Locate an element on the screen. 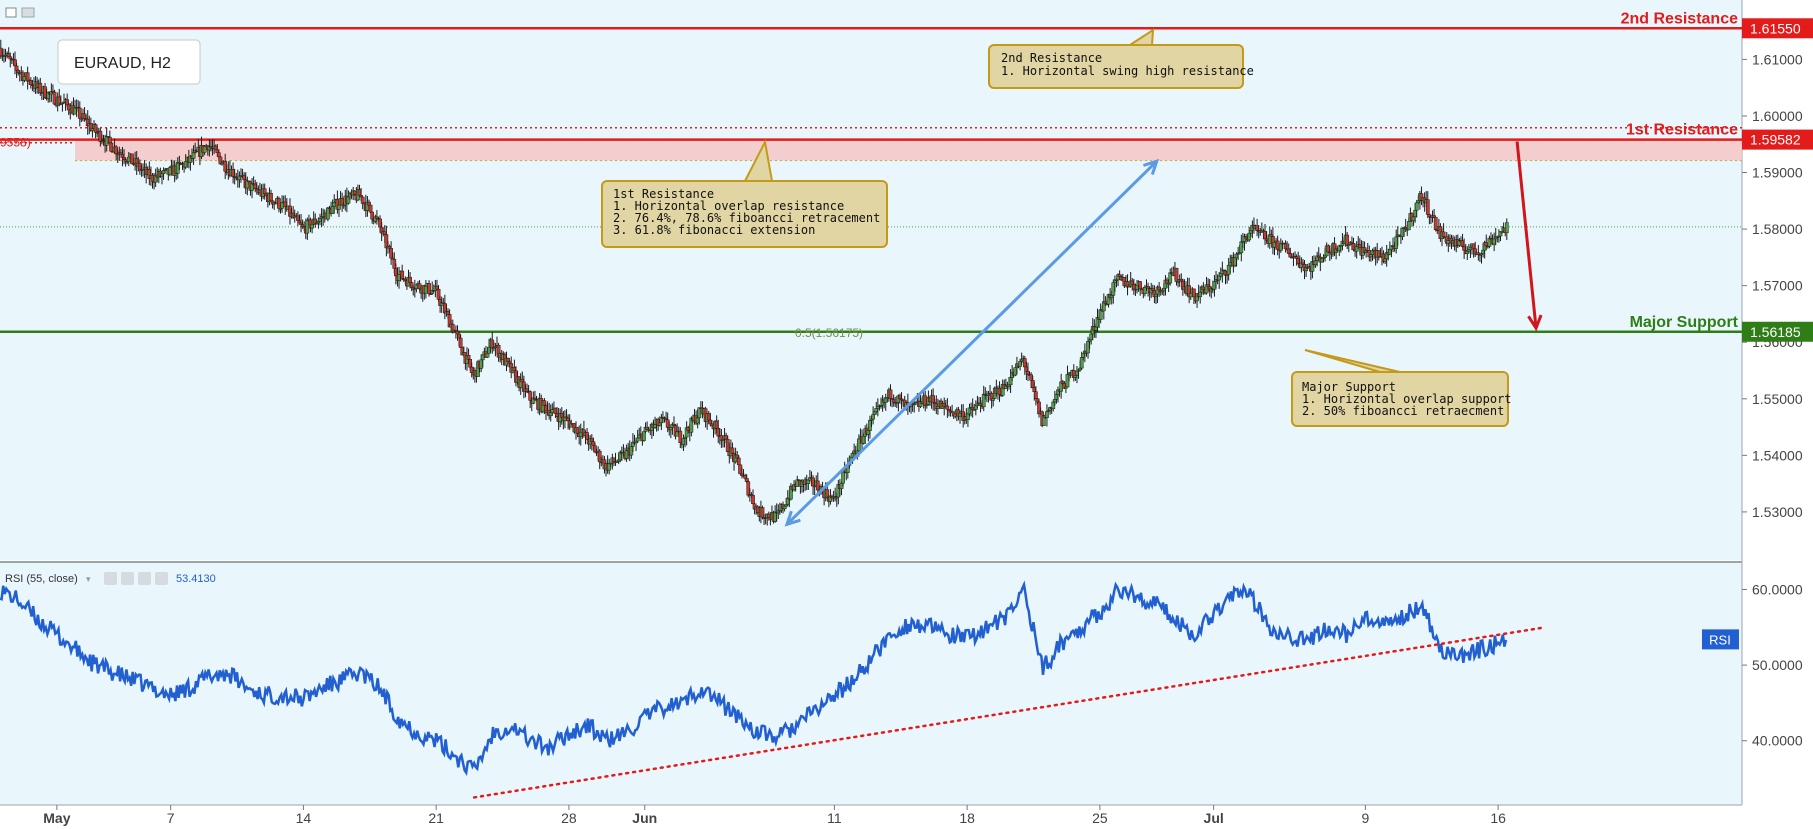 The image size is (1813, 829). level-price-tag-label: 1.56185 is located at coordinates (1775, 332).